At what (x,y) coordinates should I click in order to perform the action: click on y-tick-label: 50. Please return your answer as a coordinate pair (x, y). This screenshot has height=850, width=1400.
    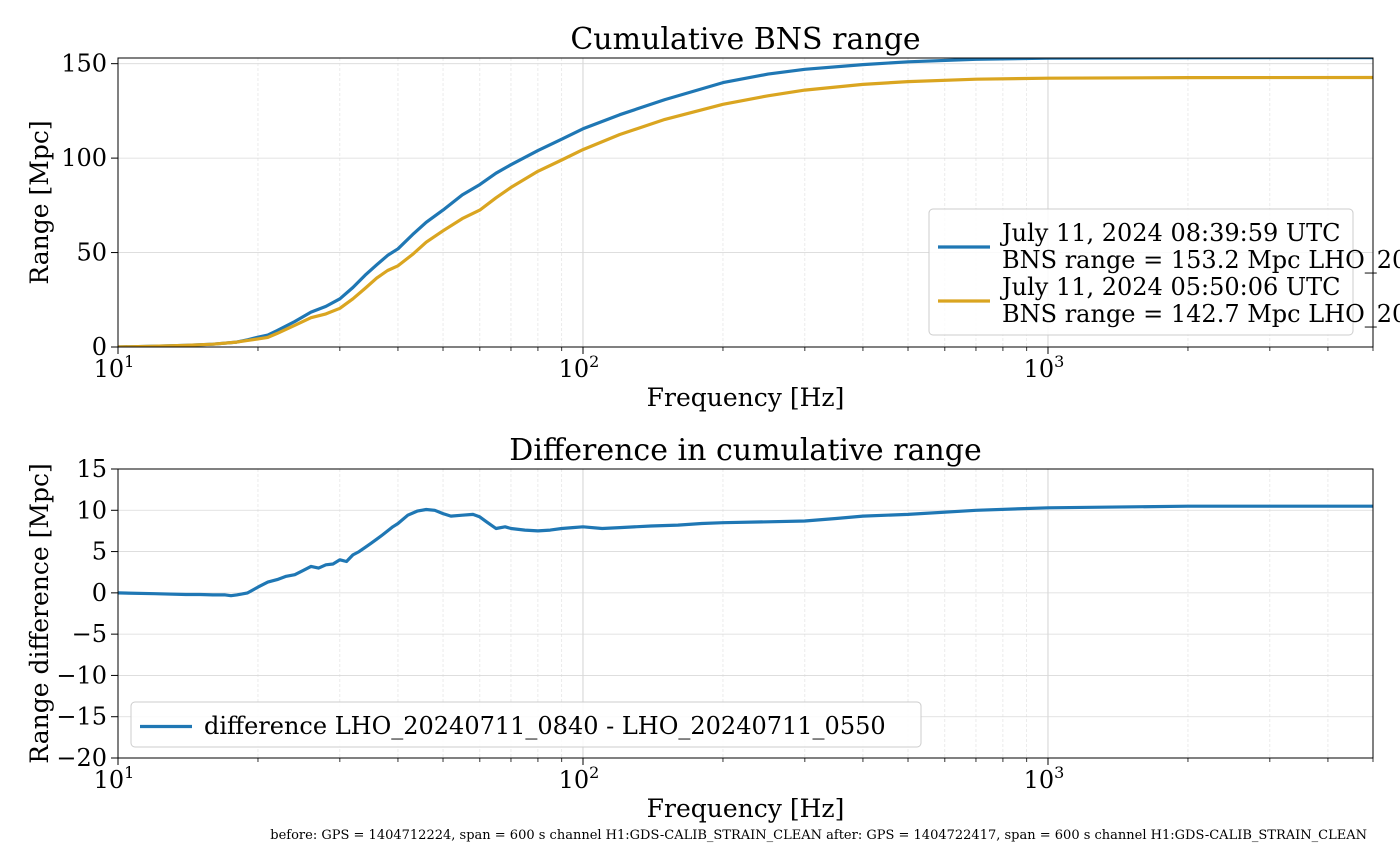
    Looking at the image, I should click on (91, 253).